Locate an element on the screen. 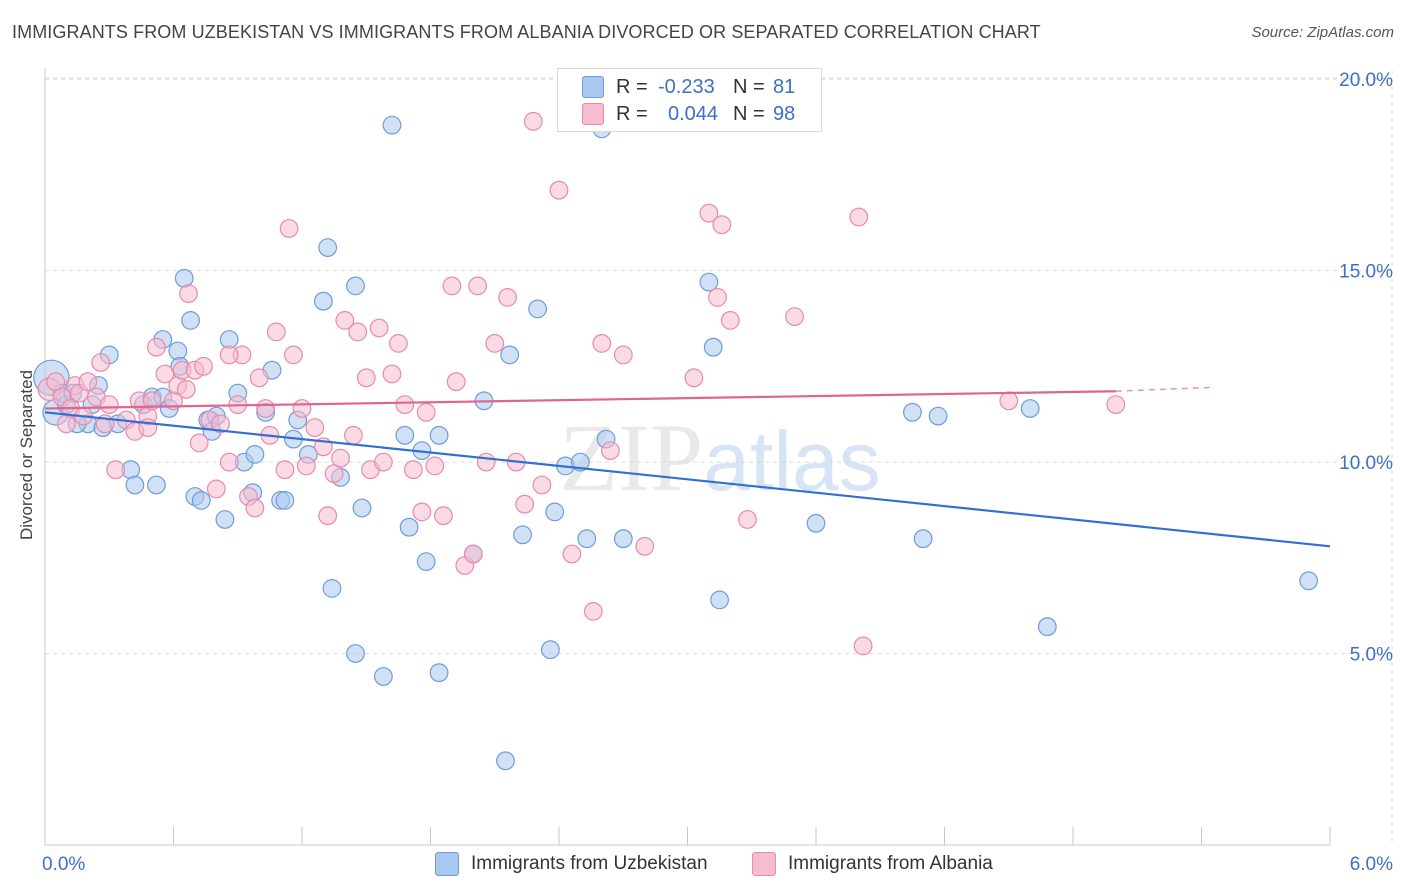  legend-r-value: -0.233 is located at coordinates (686, 86).